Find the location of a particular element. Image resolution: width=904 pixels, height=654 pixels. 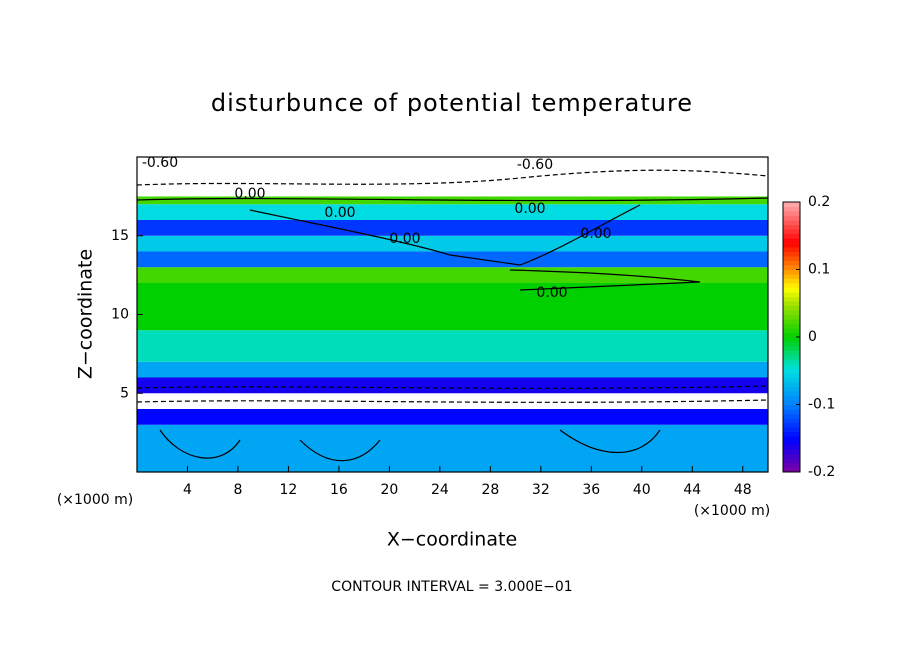

chart-title: disturbunce of potential temperature is located at coordinates (452, 103).